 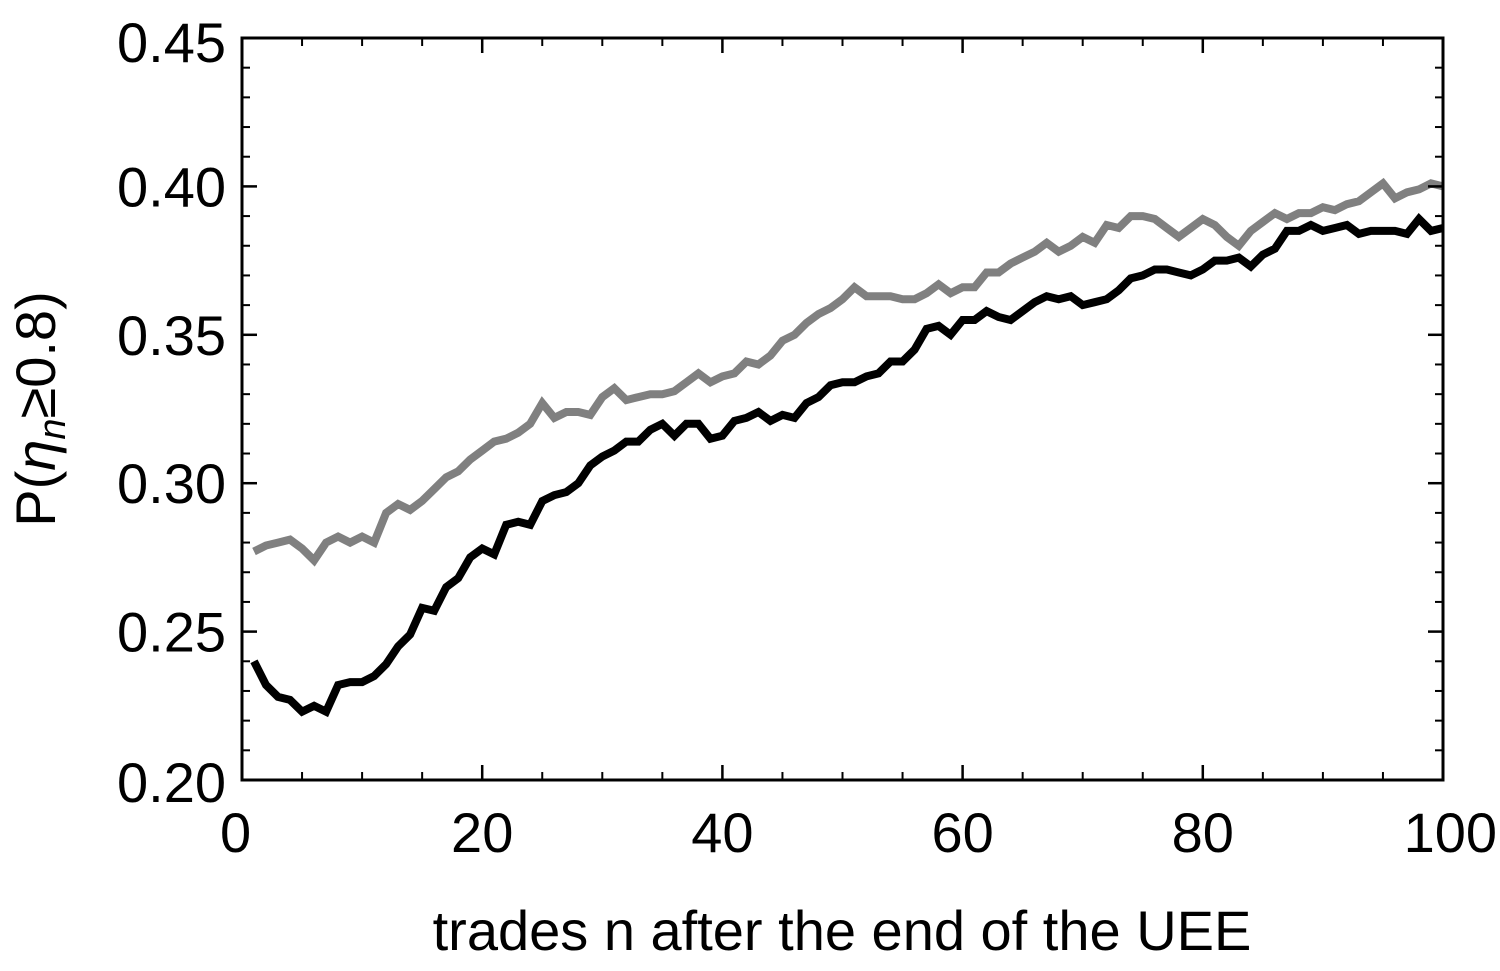 I want to click on y-tick-label: 0.40, so click(x=171, y=186).